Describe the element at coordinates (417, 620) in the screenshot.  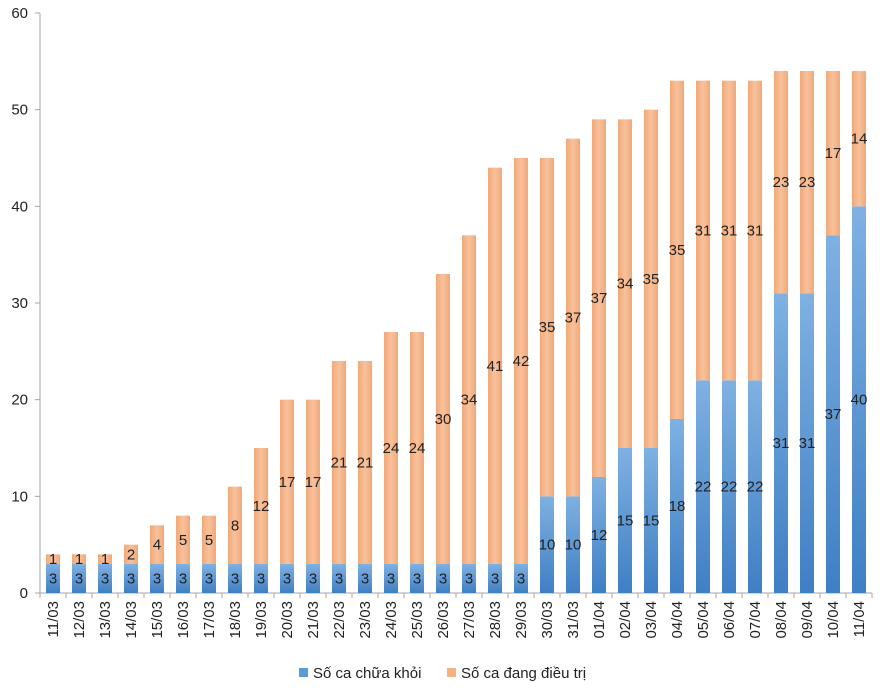
I see `x-tick-label: 25/03` at that location.